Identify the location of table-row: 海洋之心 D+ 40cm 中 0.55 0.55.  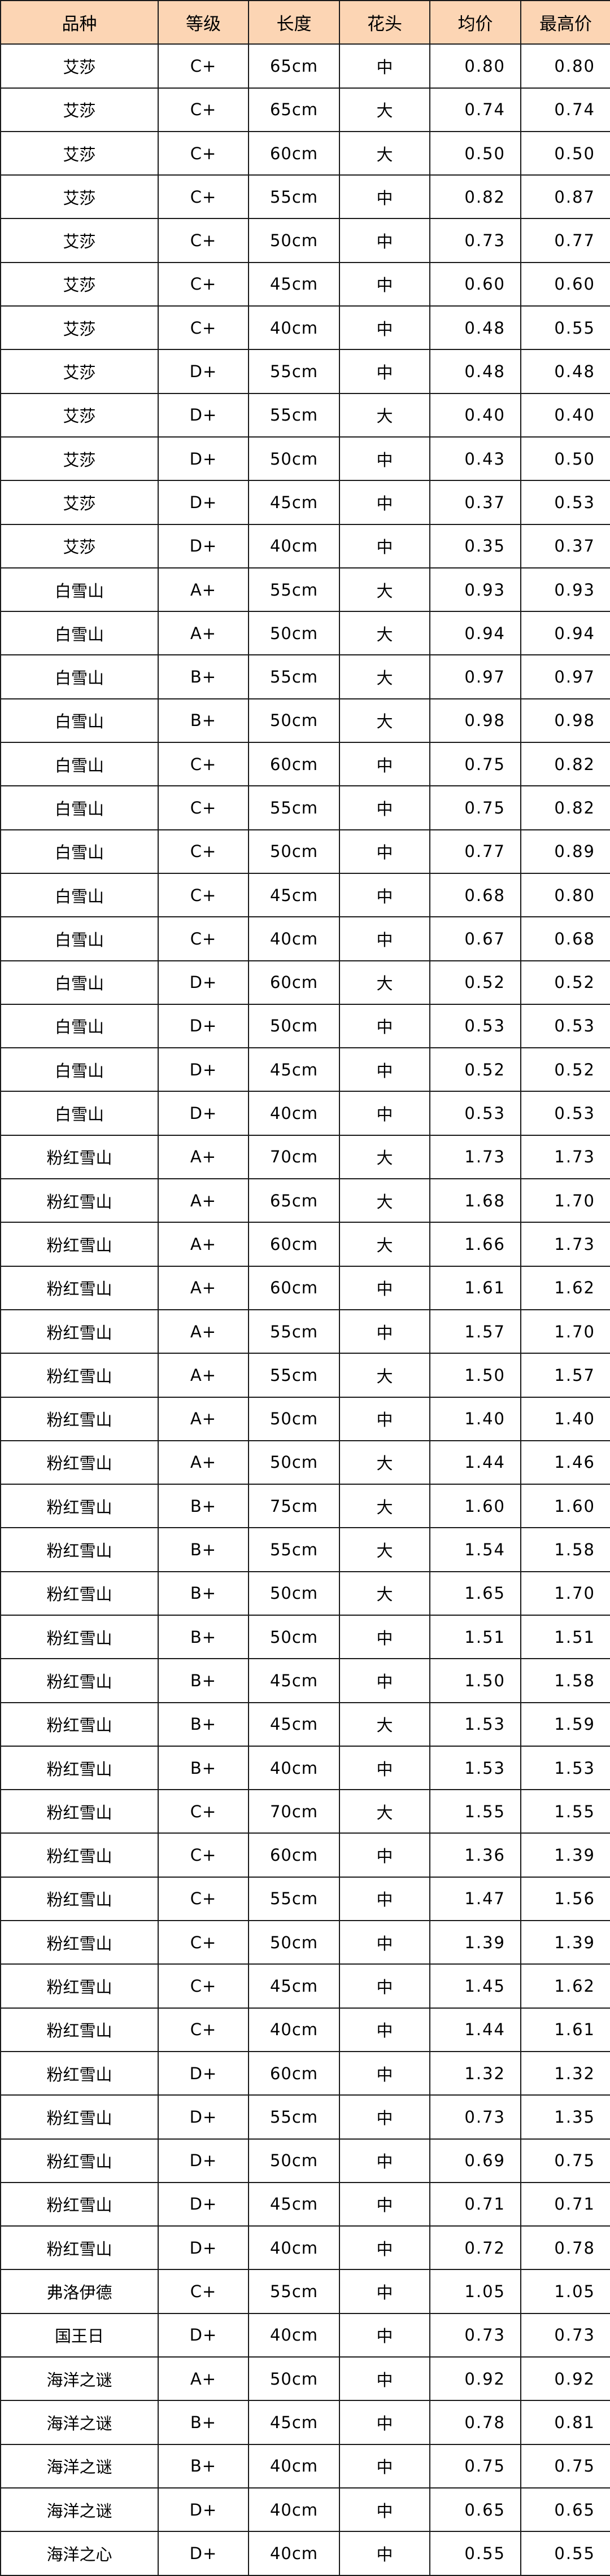
(305, 2553).